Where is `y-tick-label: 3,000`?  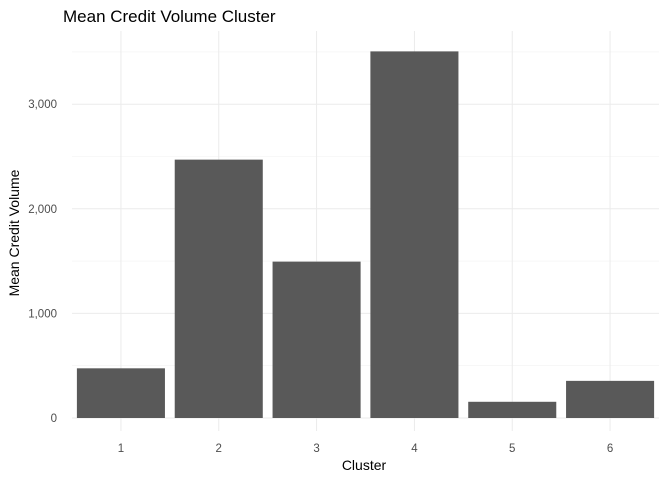 y-tick-label: 3,000 is located at coordinates (42, 105).